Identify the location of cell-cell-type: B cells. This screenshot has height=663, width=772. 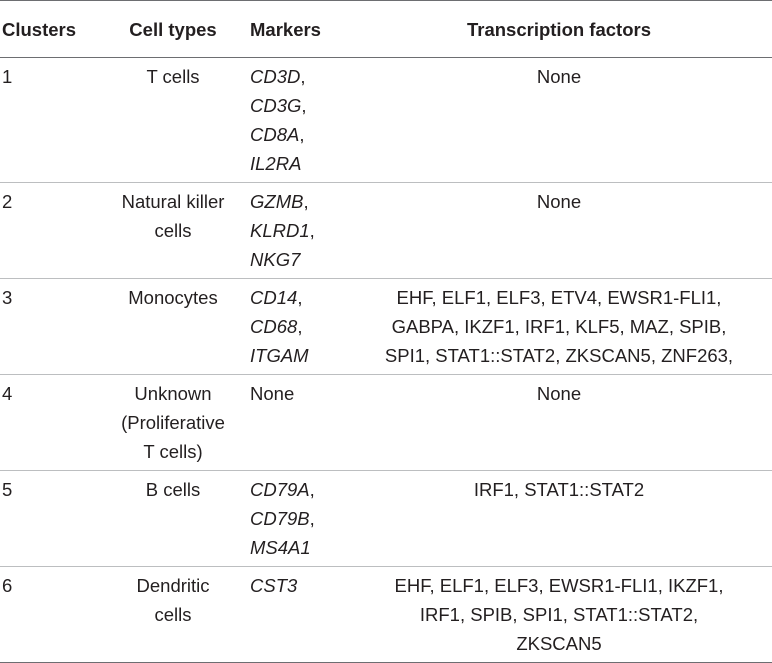
(173, 518).